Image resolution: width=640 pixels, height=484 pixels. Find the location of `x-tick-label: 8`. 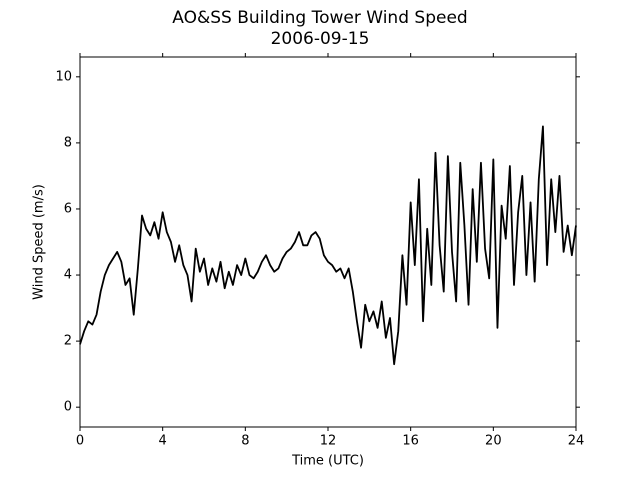

x-tick-label: 8 is located at coordinates (245, 441).